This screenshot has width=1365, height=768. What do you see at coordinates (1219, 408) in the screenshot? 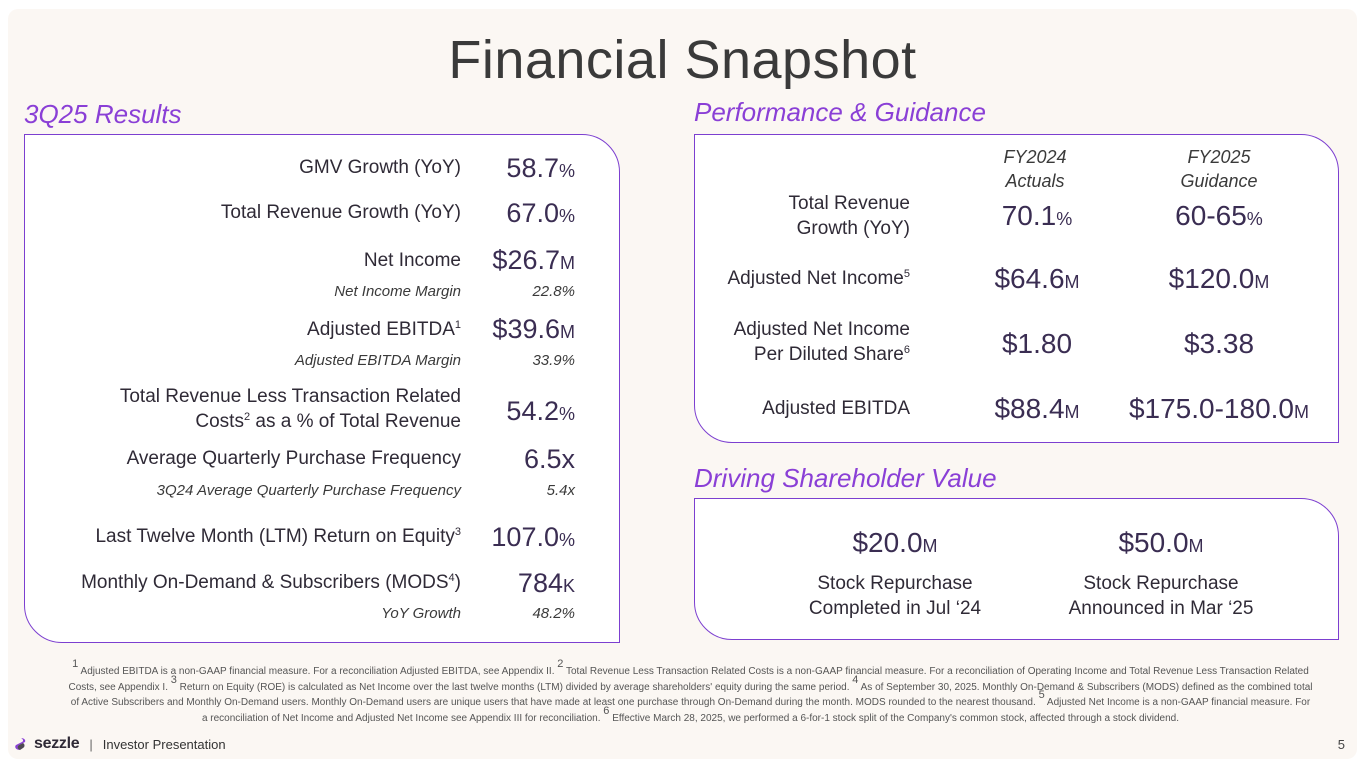
I see `performance-fy2025-adjusted-ebitda: $175.0-180.0M` at bounding box center [1219, 408].